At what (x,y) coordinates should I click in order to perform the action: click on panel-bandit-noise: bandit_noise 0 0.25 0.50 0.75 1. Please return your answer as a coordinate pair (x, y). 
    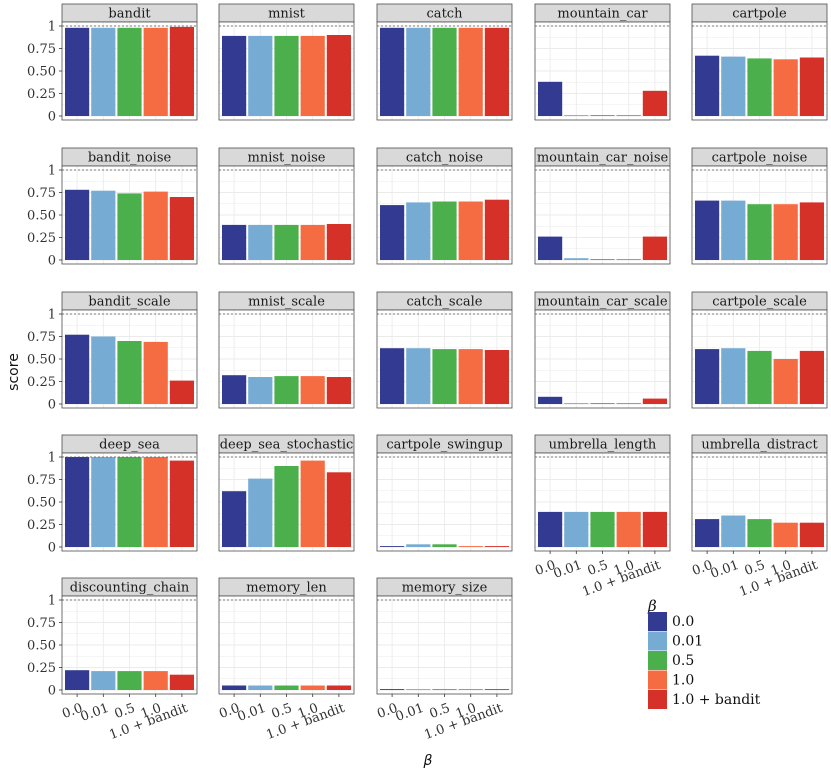
    Looking at the image, I should click on (112, 208).